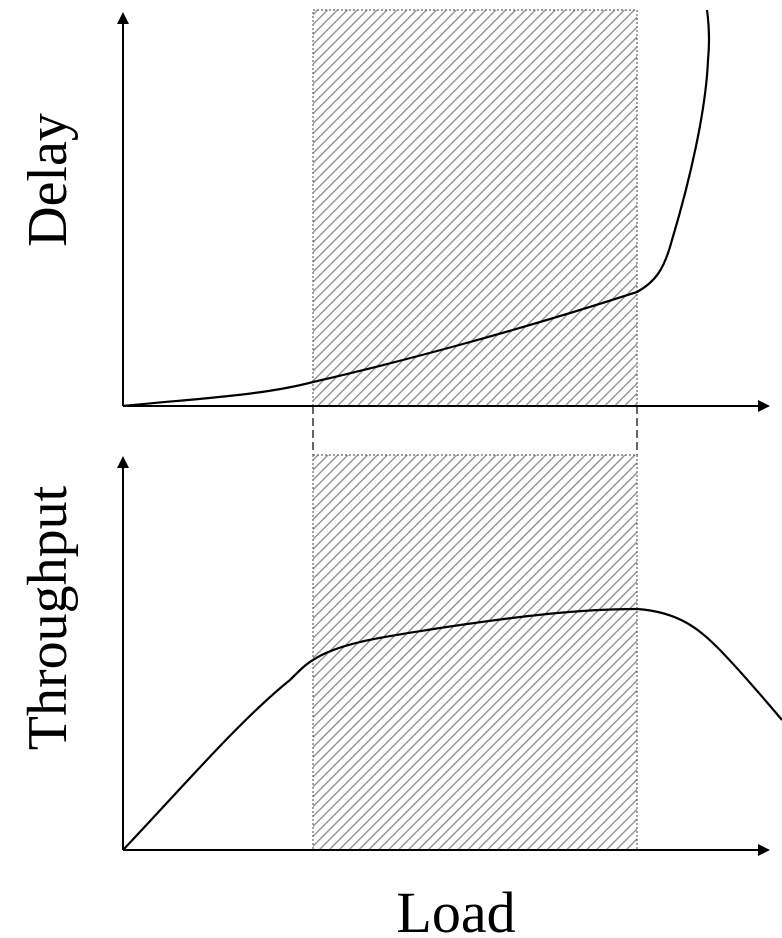  What do you see at coordinates (48, 180) in the screenshot?
I see `delay-y-label: Delay` at bounding box center [48, 180].